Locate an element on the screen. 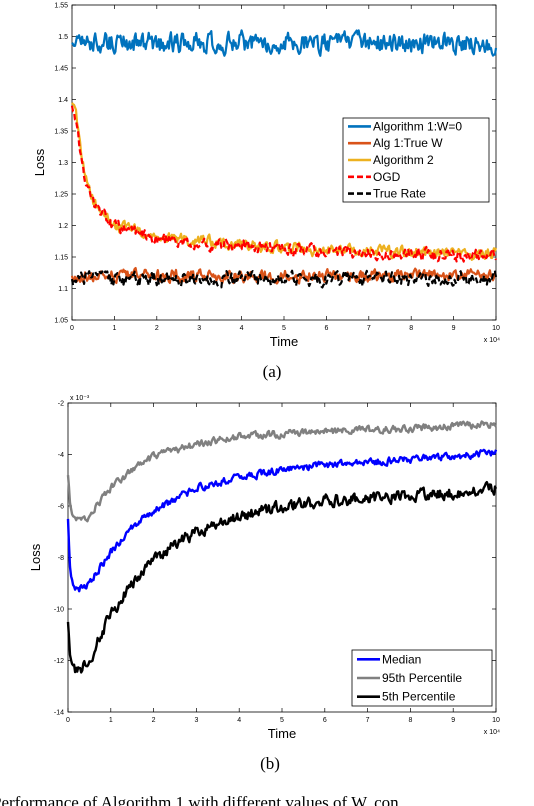  legend-entry-label: 95th Percentile is located at coordinates (422, 678).